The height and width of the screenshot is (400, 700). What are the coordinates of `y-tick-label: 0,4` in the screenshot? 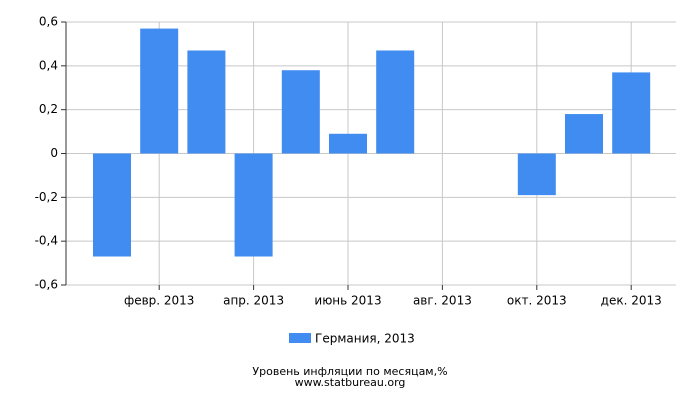 It's located at (48, 65).